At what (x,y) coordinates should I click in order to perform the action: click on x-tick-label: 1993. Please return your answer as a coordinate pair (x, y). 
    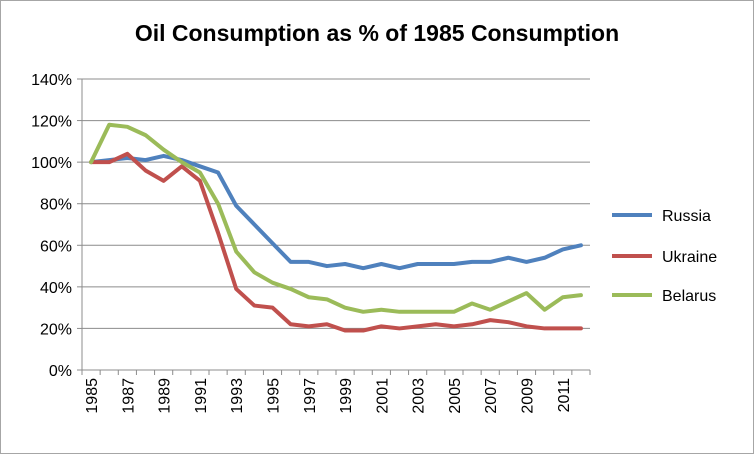
    Looking at the image, I should click on (237, 396).